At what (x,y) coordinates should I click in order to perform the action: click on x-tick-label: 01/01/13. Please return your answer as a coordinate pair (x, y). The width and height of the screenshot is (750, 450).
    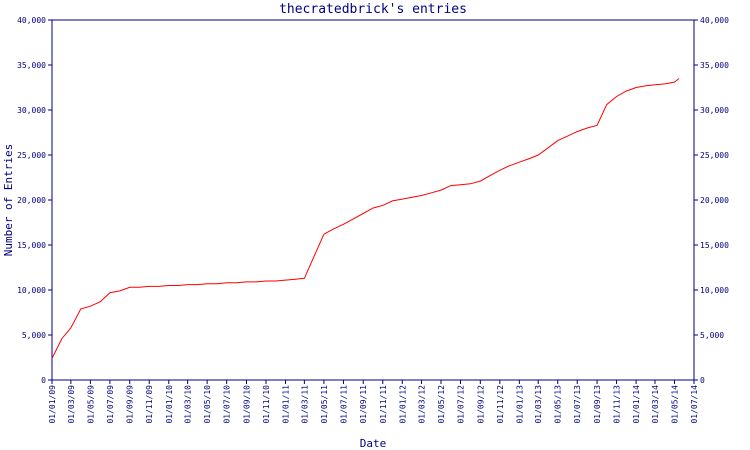
    Looking at the image, I should click on (519, 404).